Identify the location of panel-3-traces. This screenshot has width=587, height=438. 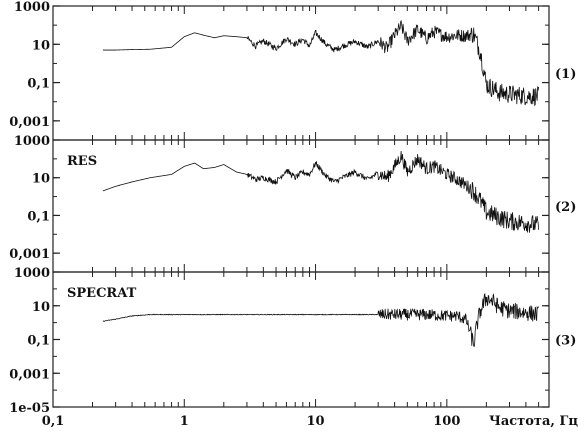
(320, 320).